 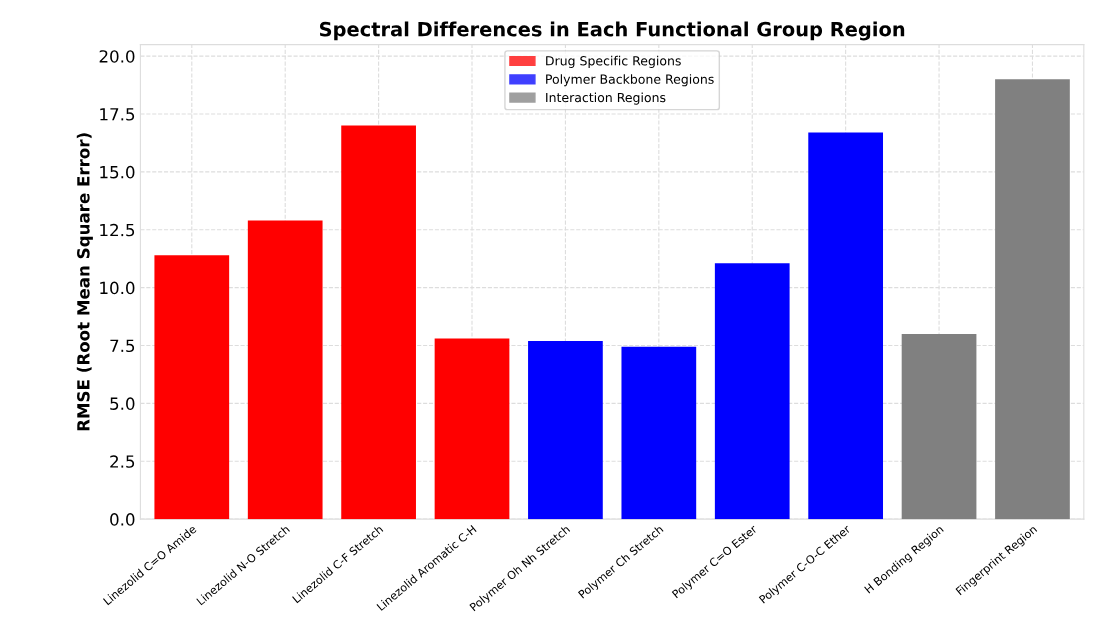 What do you see at coordinates (630, 80) in the screenshot?
I see `legend-label: Polymer Backbone Regions` at bounding box center [630, 80].